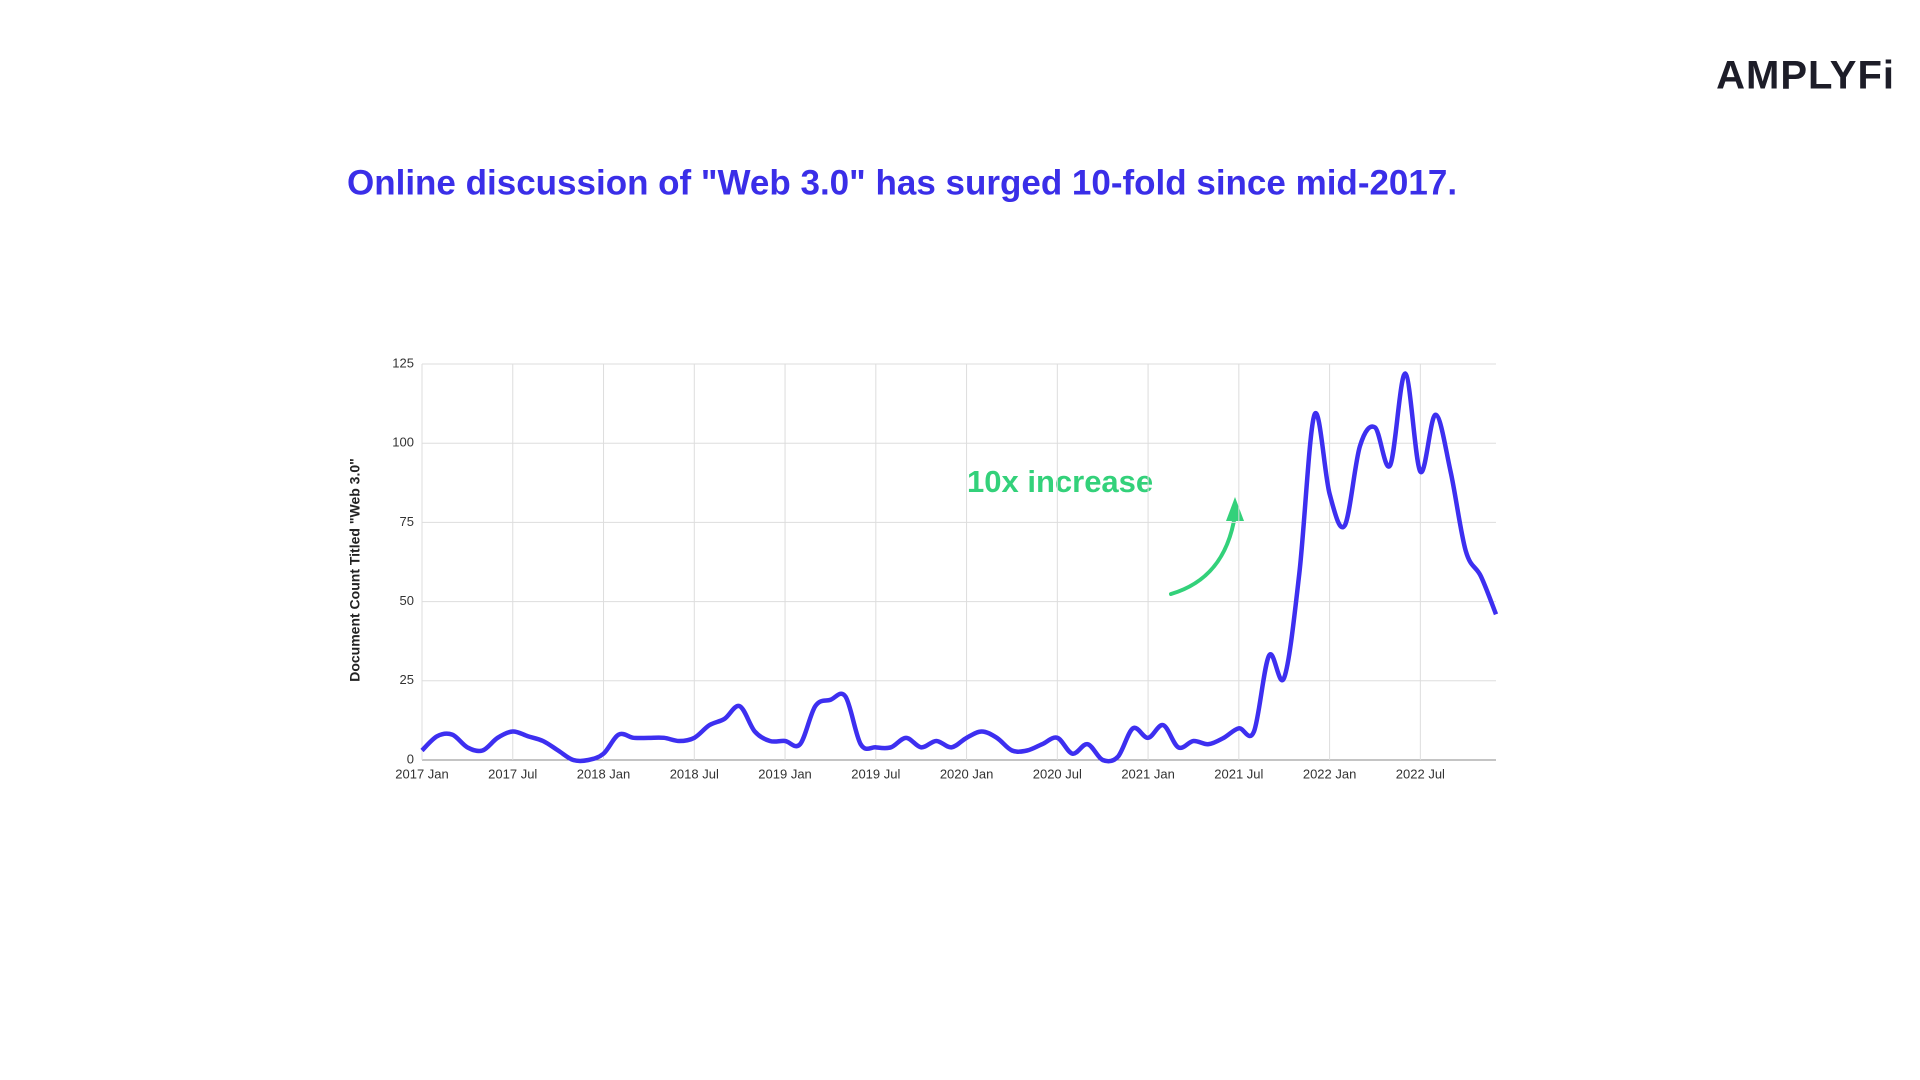 The image size is (1920, 1080). Describe the element at coordinates (407, 679) in the screenshot. I see `y-tick-label: 25` at that location.